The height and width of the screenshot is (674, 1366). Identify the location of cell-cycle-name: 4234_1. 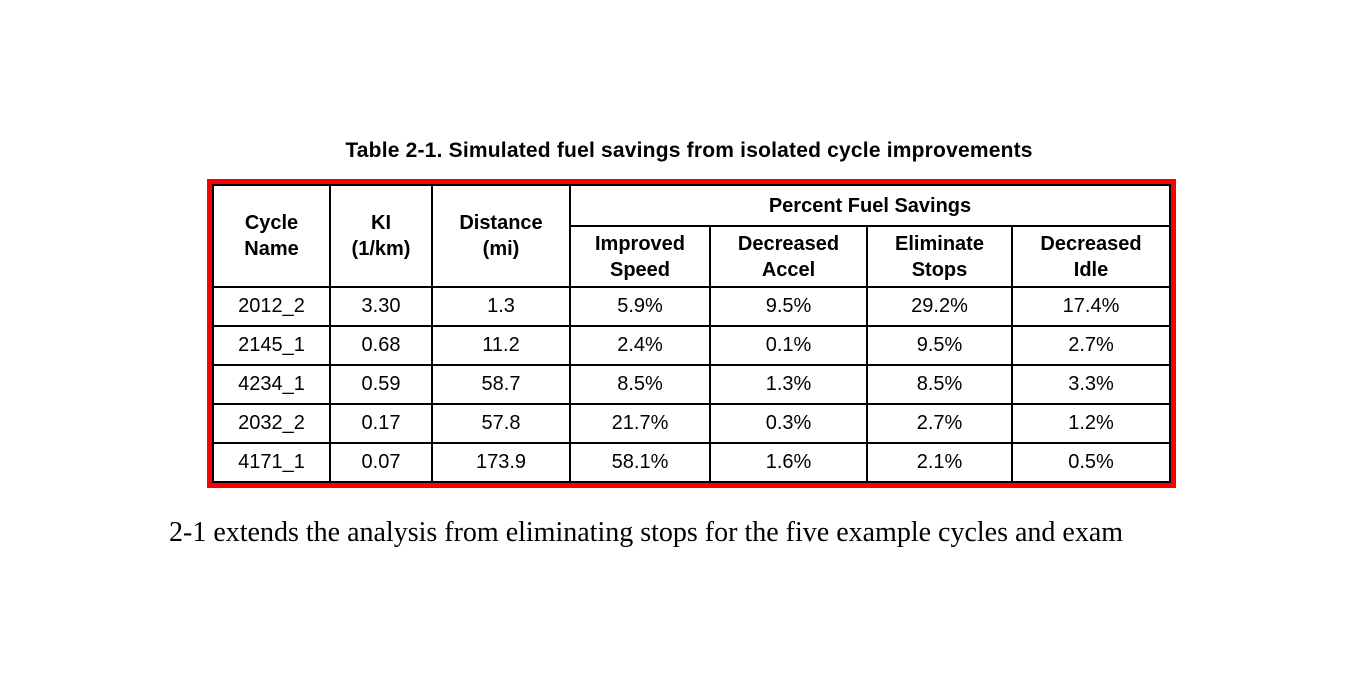
(271, 384).